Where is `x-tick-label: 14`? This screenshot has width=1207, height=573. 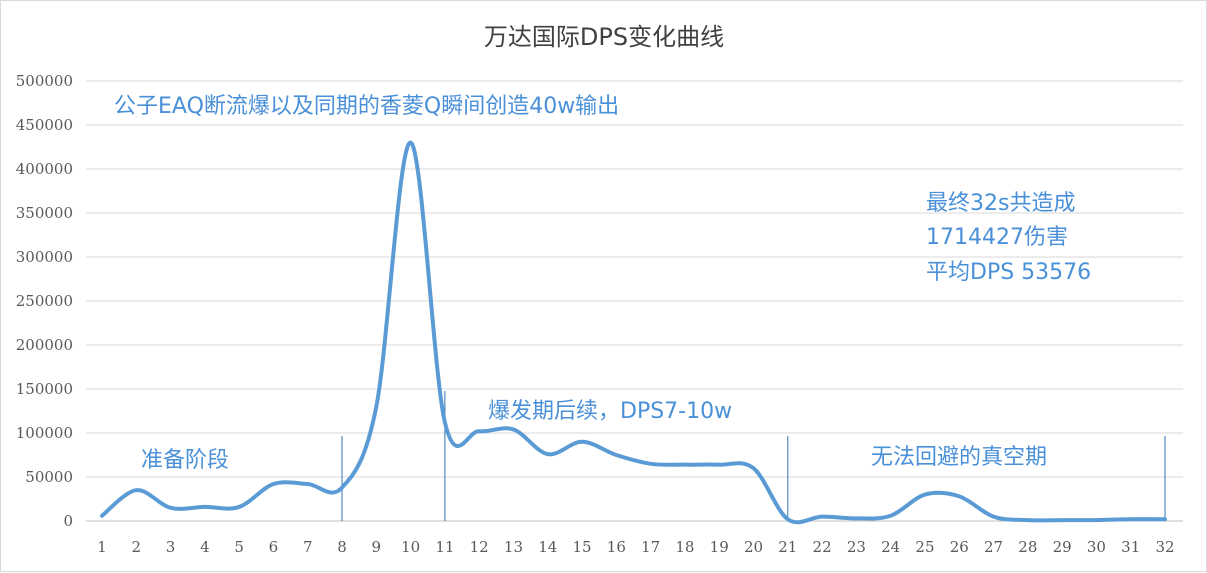 x-tick-label: 14 is located at coordinates (547, 547).